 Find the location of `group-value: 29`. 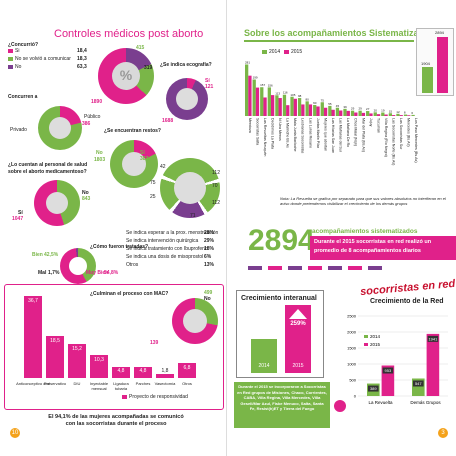

group-value: 29 is located at coordinates (360, 109).